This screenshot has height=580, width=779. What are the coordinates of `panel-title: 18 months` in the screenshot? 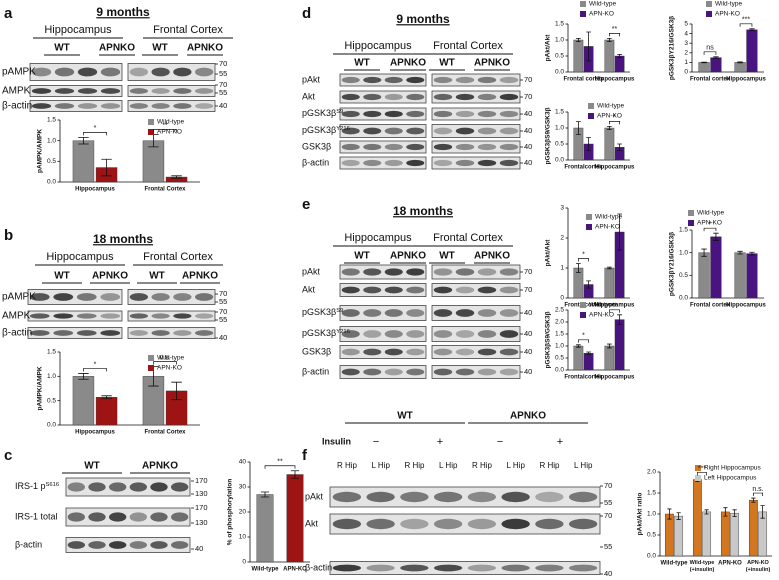 It's located at (123, 239).